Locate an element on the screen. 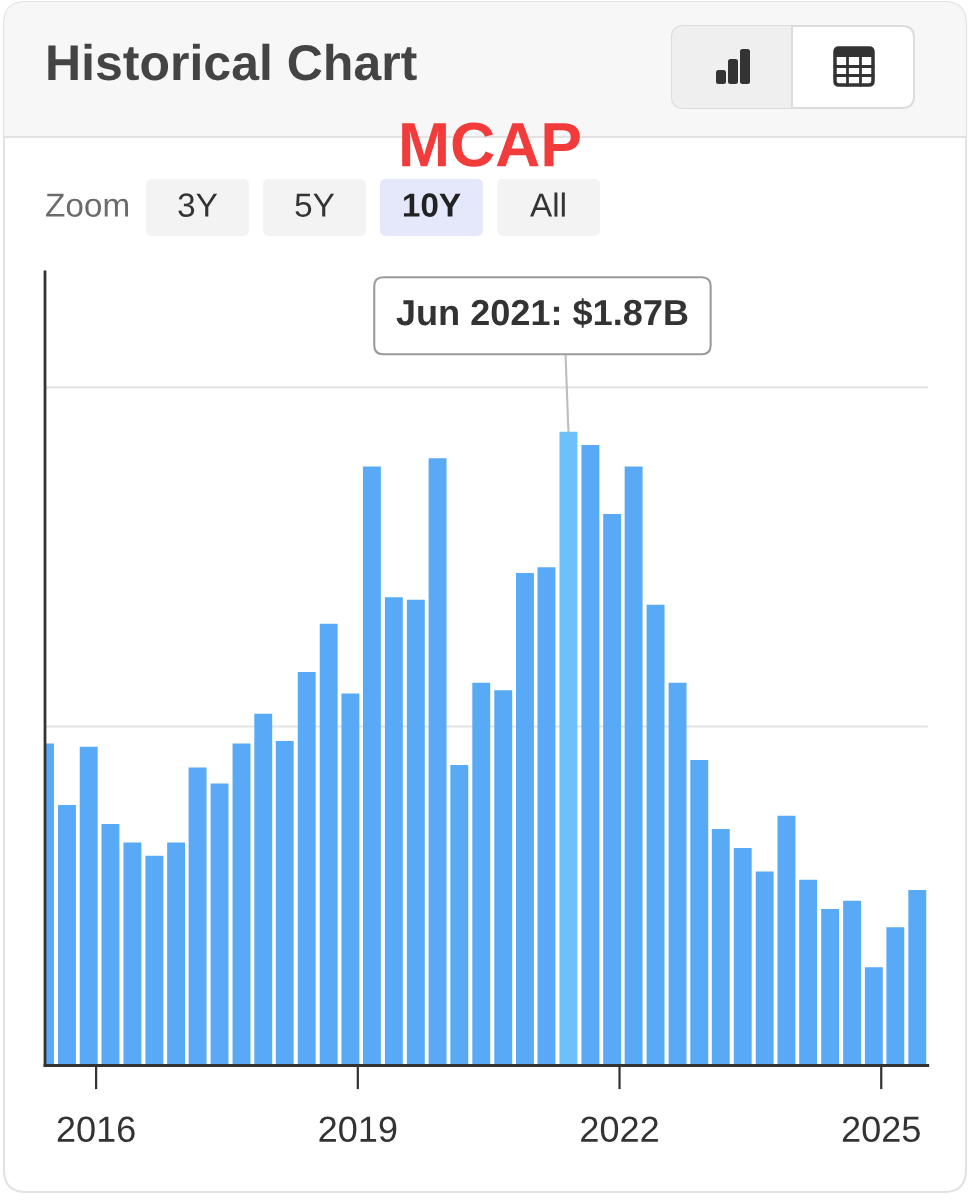 This screenshot has height=1200, width=979. chart-title: Historical Chart is located at coordinates (232, 62).